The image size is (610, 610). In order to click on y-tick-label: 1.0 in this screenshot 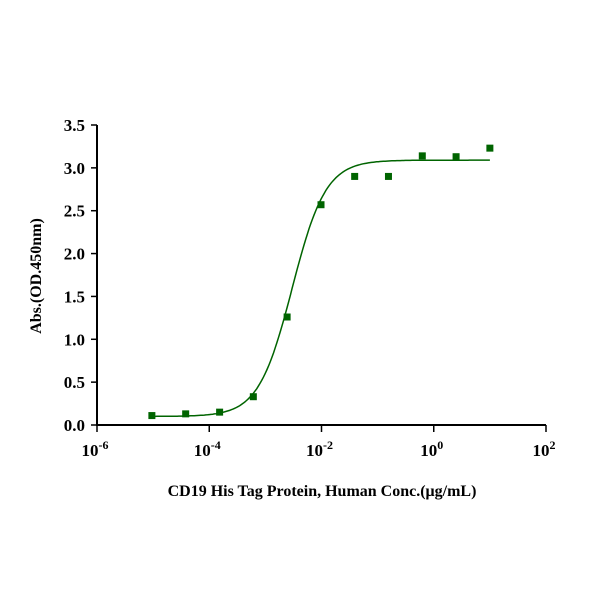, I will do `click(74, 339)`.